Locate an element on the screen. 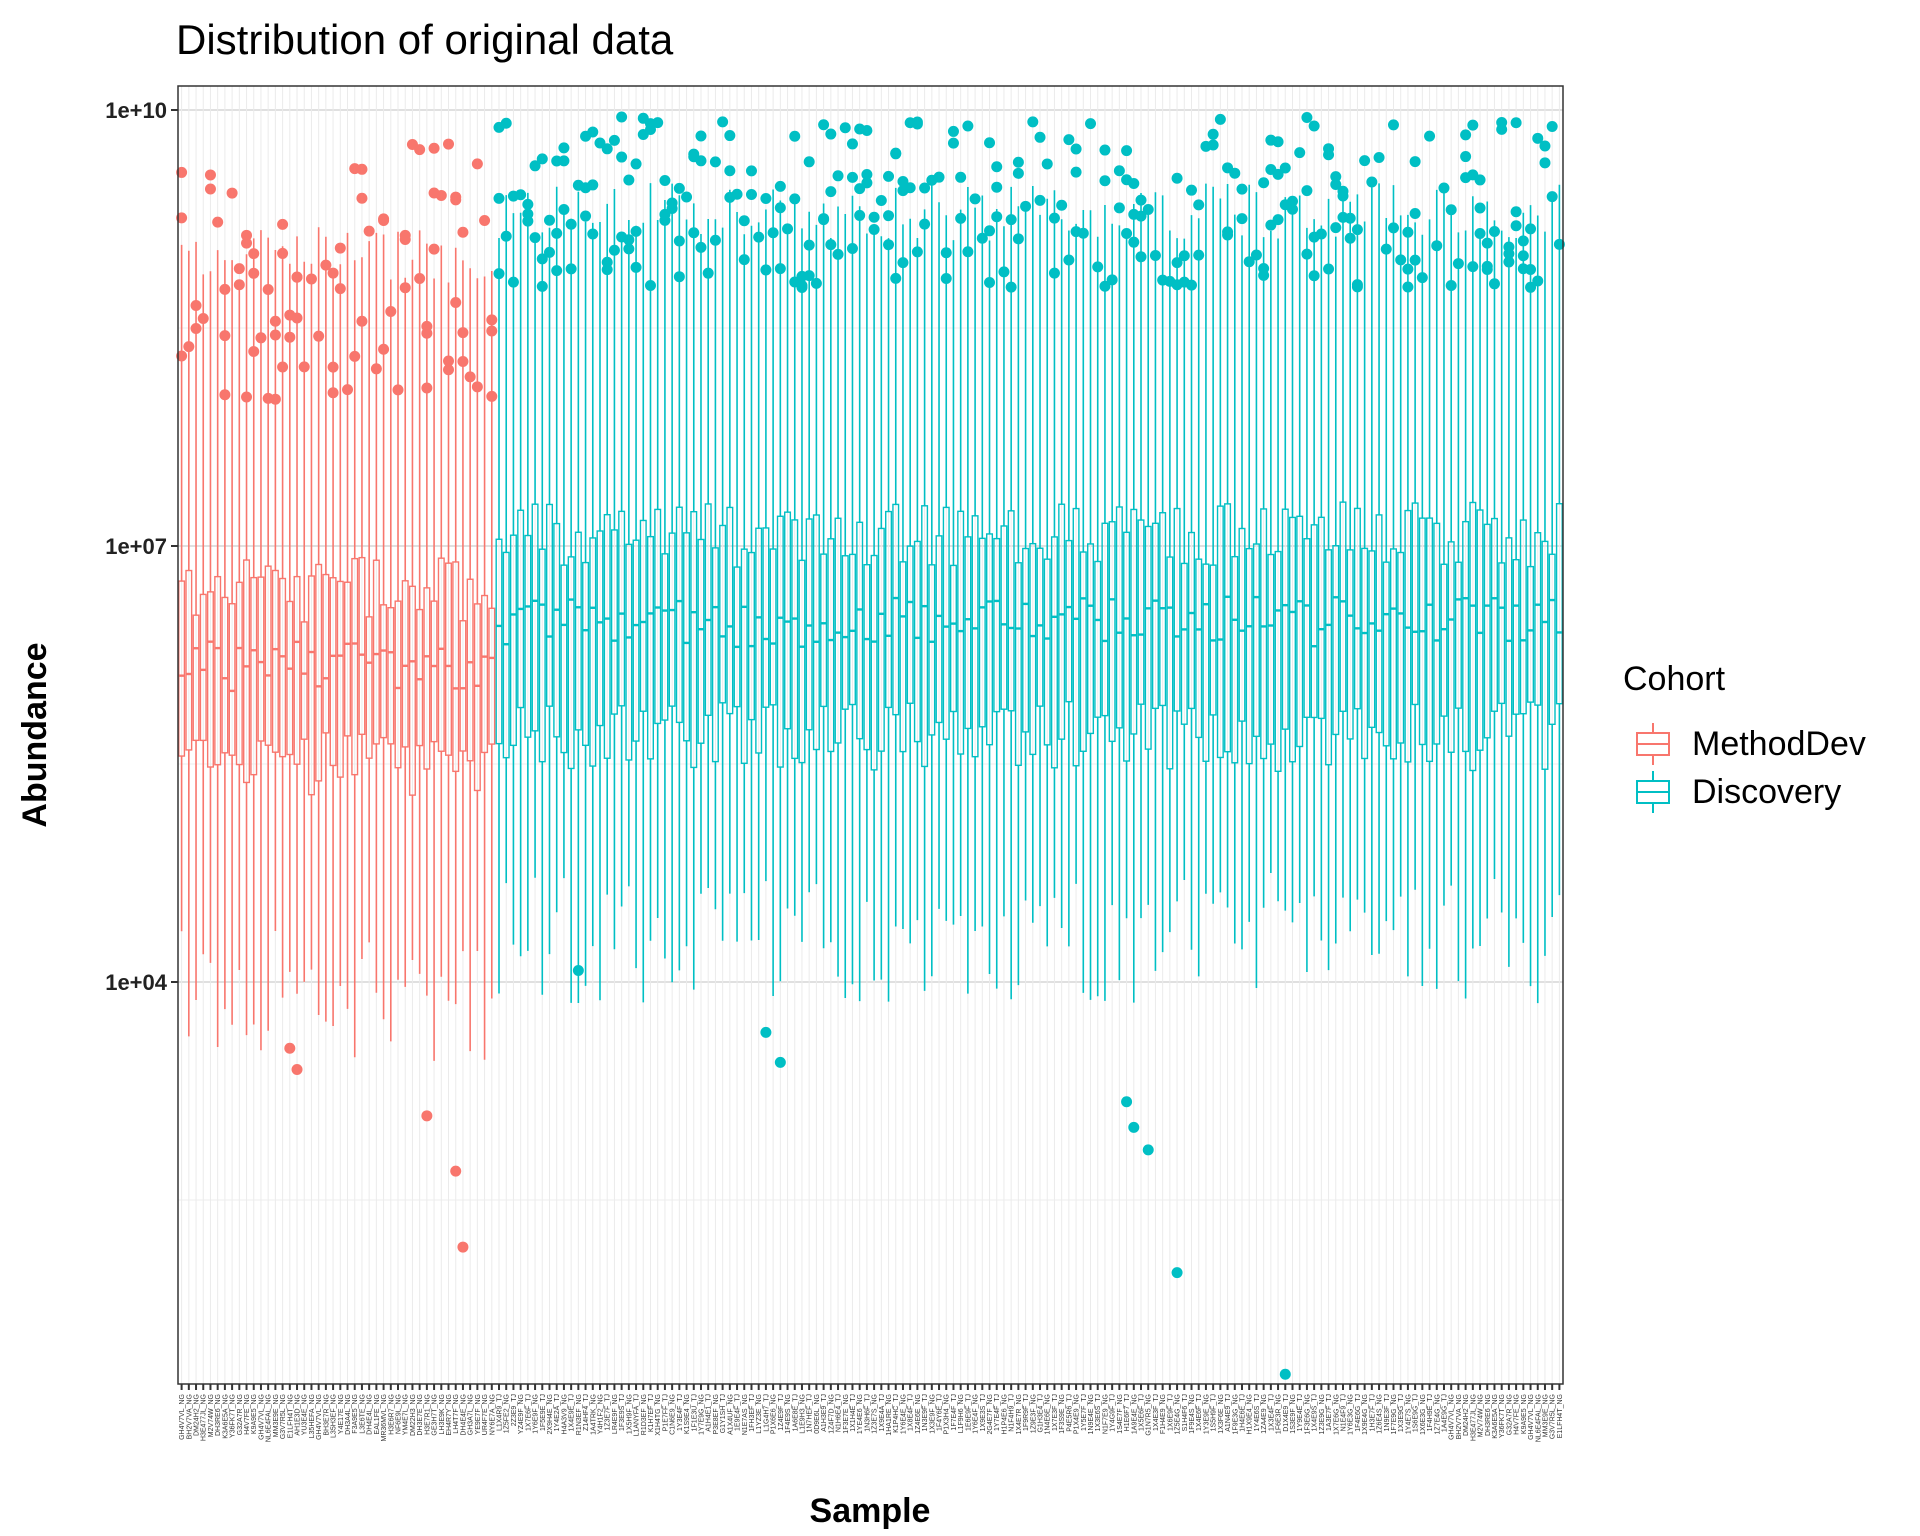 This screenshot has width=1920, height=1536. x-tick-label: YZ4E9F_NG is located at coordinates (521, 1414).